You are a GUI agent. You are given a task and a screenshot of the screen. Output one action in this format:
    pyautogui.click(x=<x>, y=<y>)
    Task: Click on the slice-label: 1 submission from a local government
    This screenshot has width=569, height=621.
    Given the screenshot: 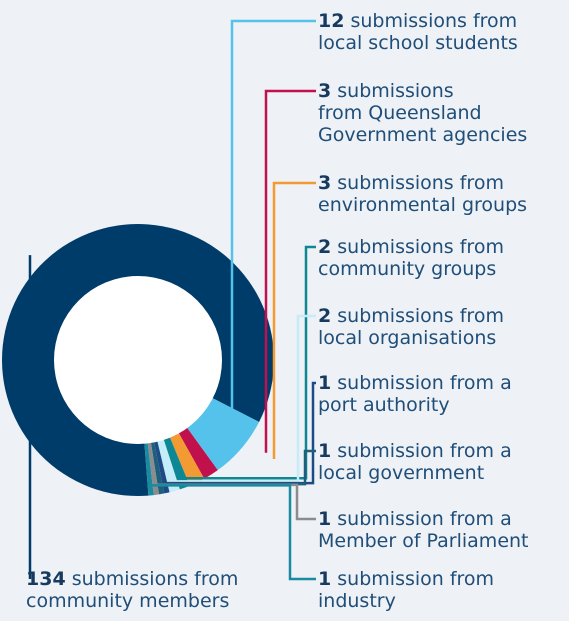 What is the action you would take?
    pyautogui.click(x=415, y=462)
    